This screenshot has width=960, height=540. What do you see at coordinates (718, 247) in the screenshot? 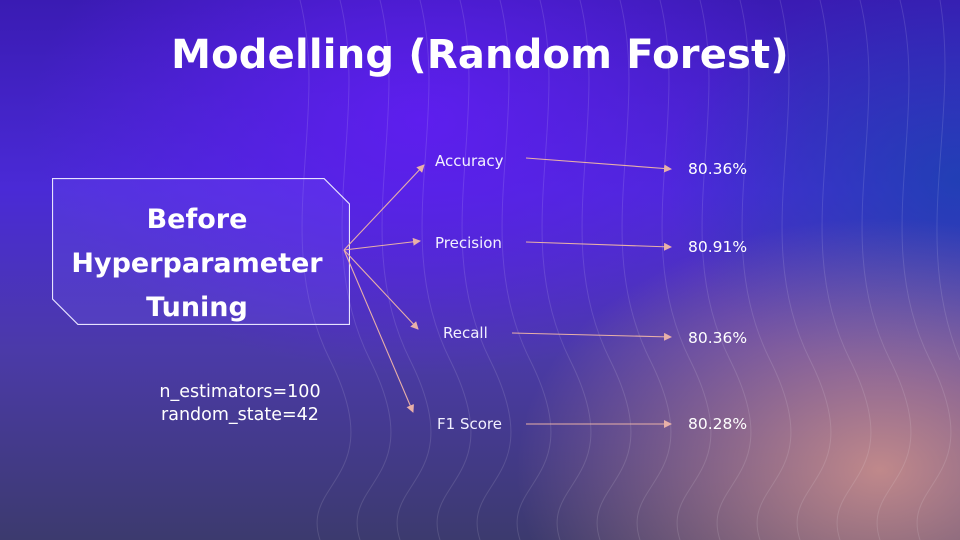
I see `metric-value-precision: 80.91%` at bounding box center [718, 247].